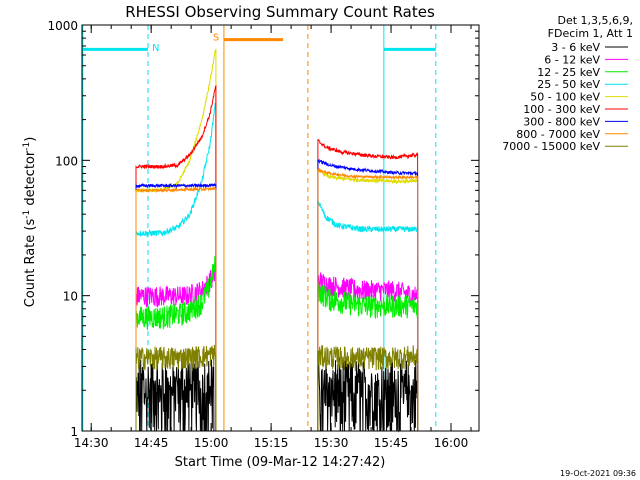 This screenshot has width=640, height=480. Describe the element at coordinates (216, 37) in the screenshot. I see `saa-label: S` at that location.